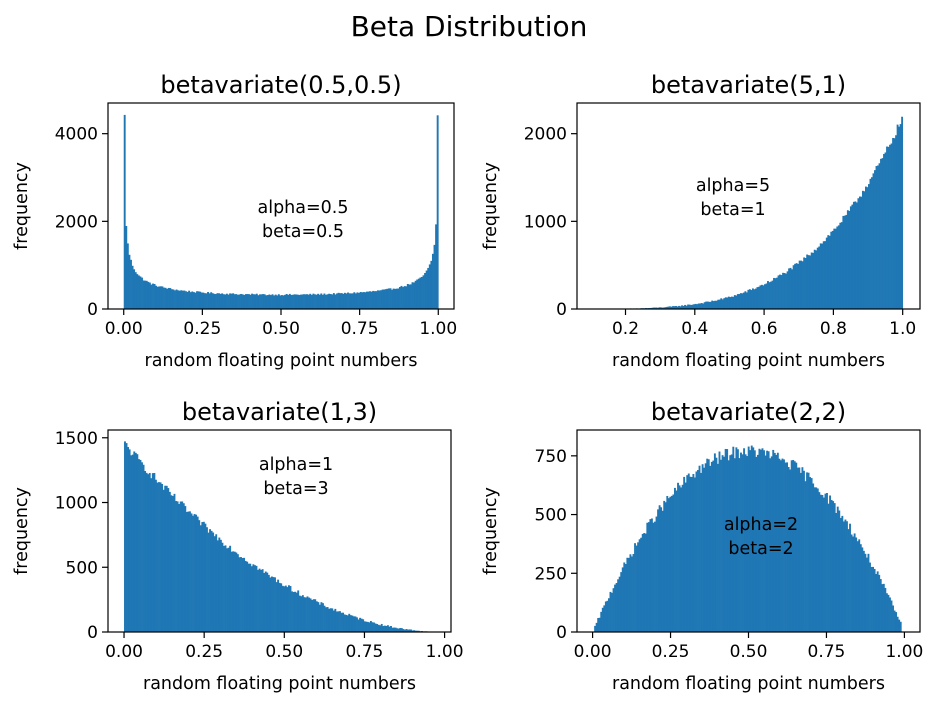 The image size is (937, 706). Describe the element at coordinates (92, 310) in the screenshot. I see `y-tick-label: 0` at that location.